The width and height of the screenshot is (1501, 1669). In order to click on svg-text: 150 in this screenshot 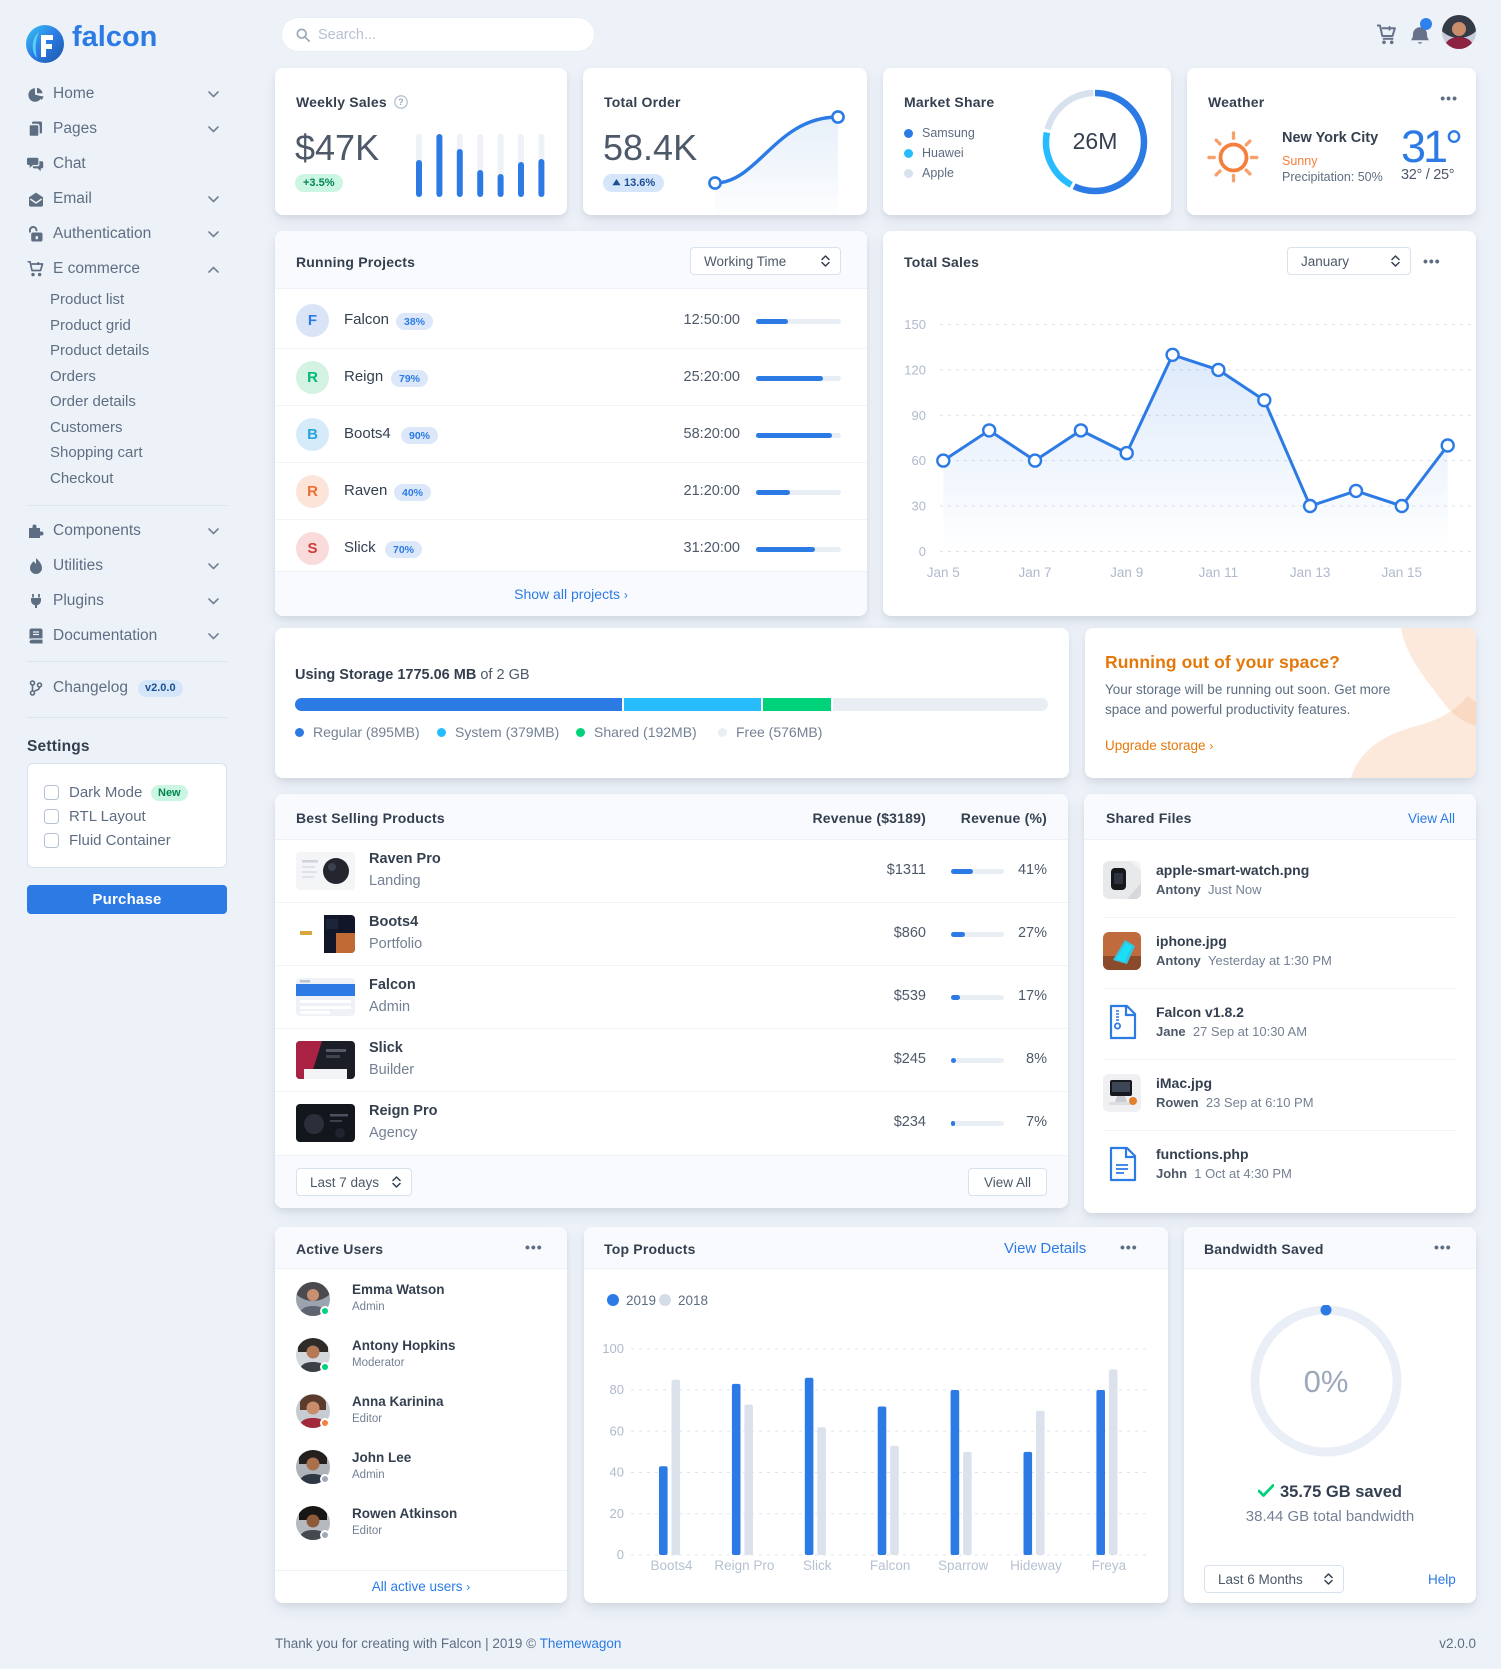, I will do `click(915, 324)`.